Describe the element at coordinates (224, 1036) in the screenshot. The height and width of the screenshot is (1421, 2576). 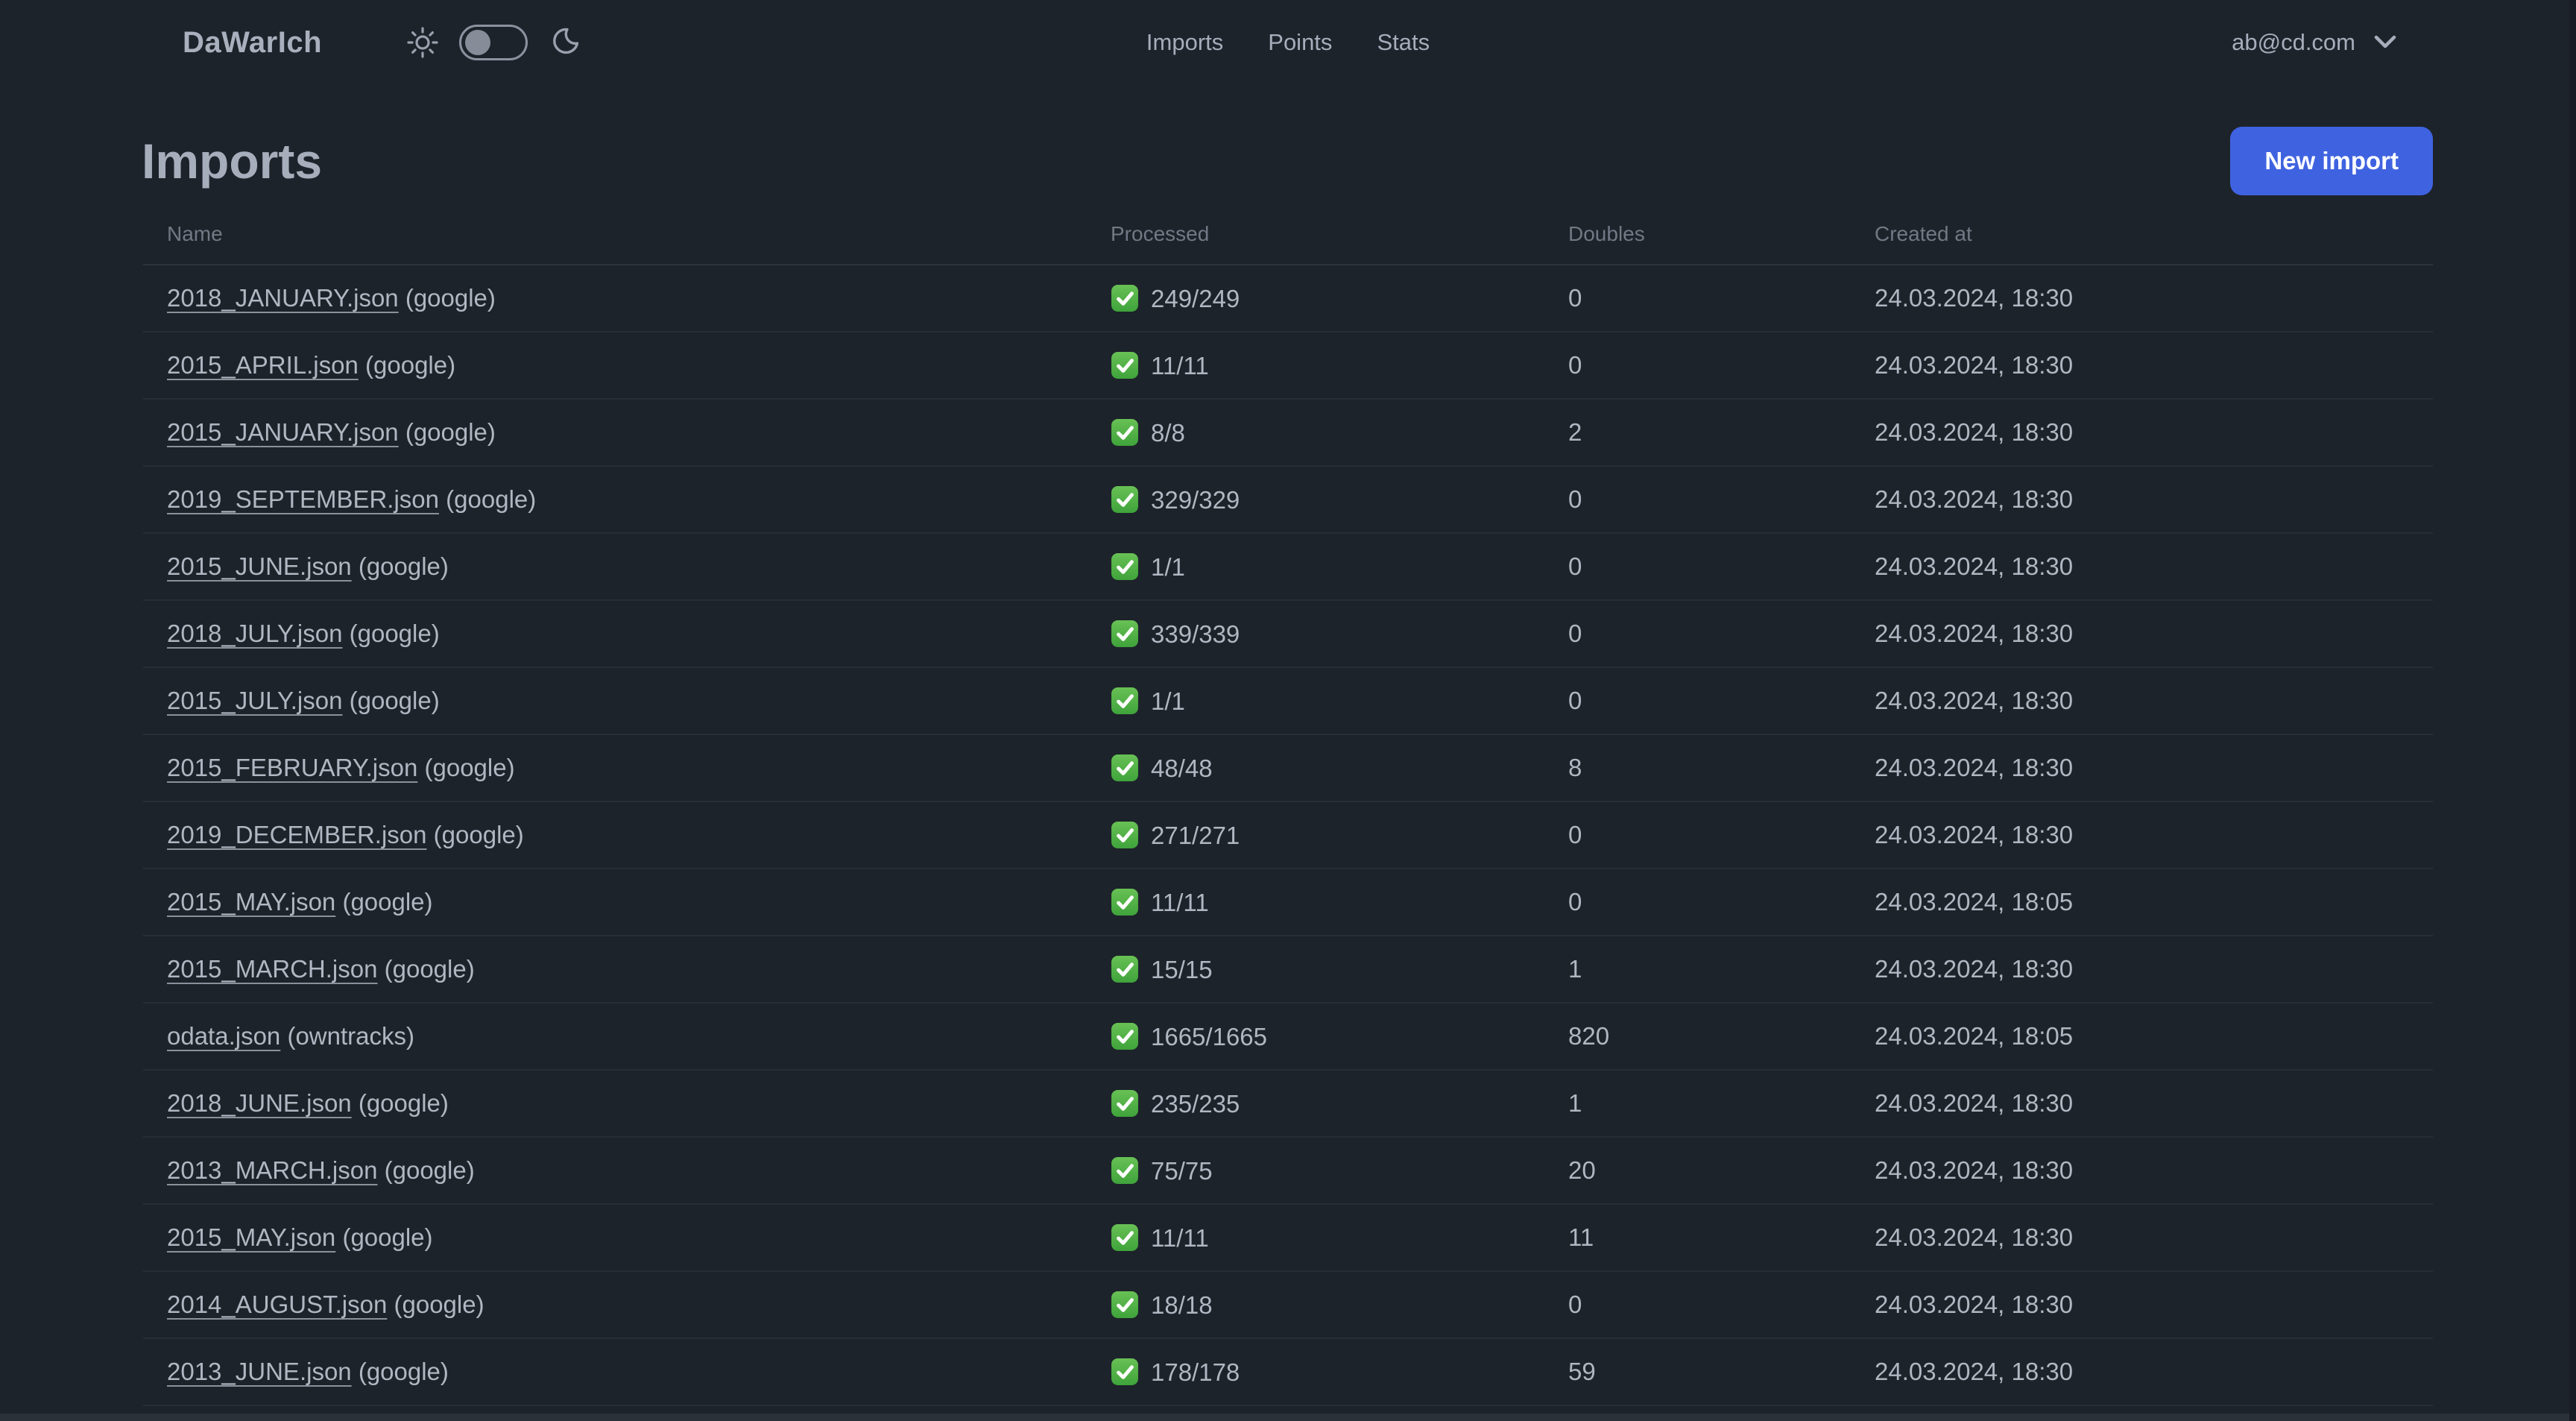
I see `import-file-link: odata.json` at that location.